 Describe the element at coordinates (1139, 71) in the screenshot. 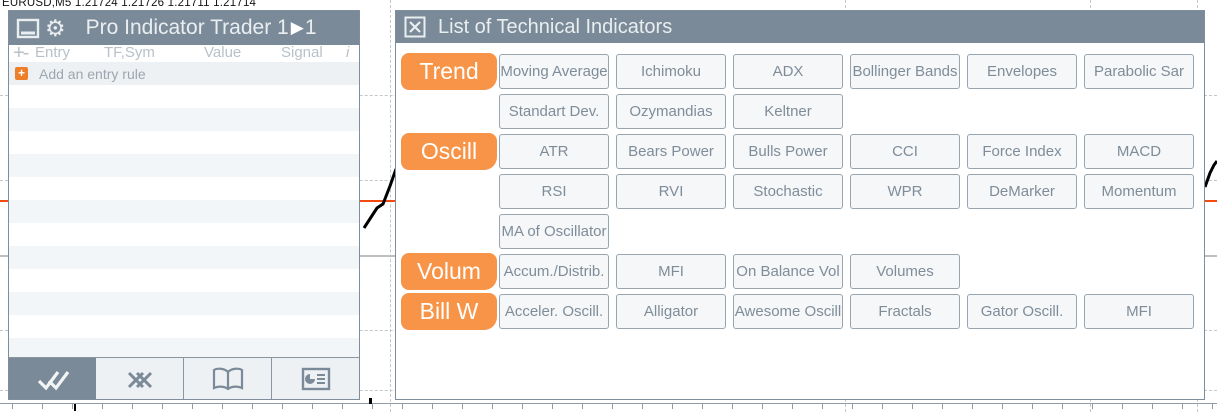

I see `indicator-button-parabolic-sar: Parabolic Sar` at that location.